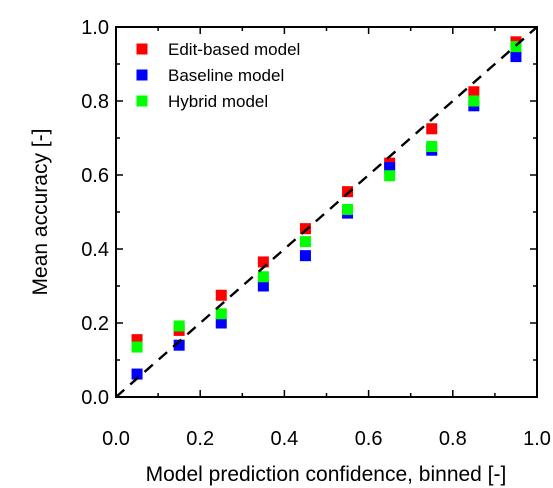  I want to click on x-tick-label: 1.0, so click(537, 439).